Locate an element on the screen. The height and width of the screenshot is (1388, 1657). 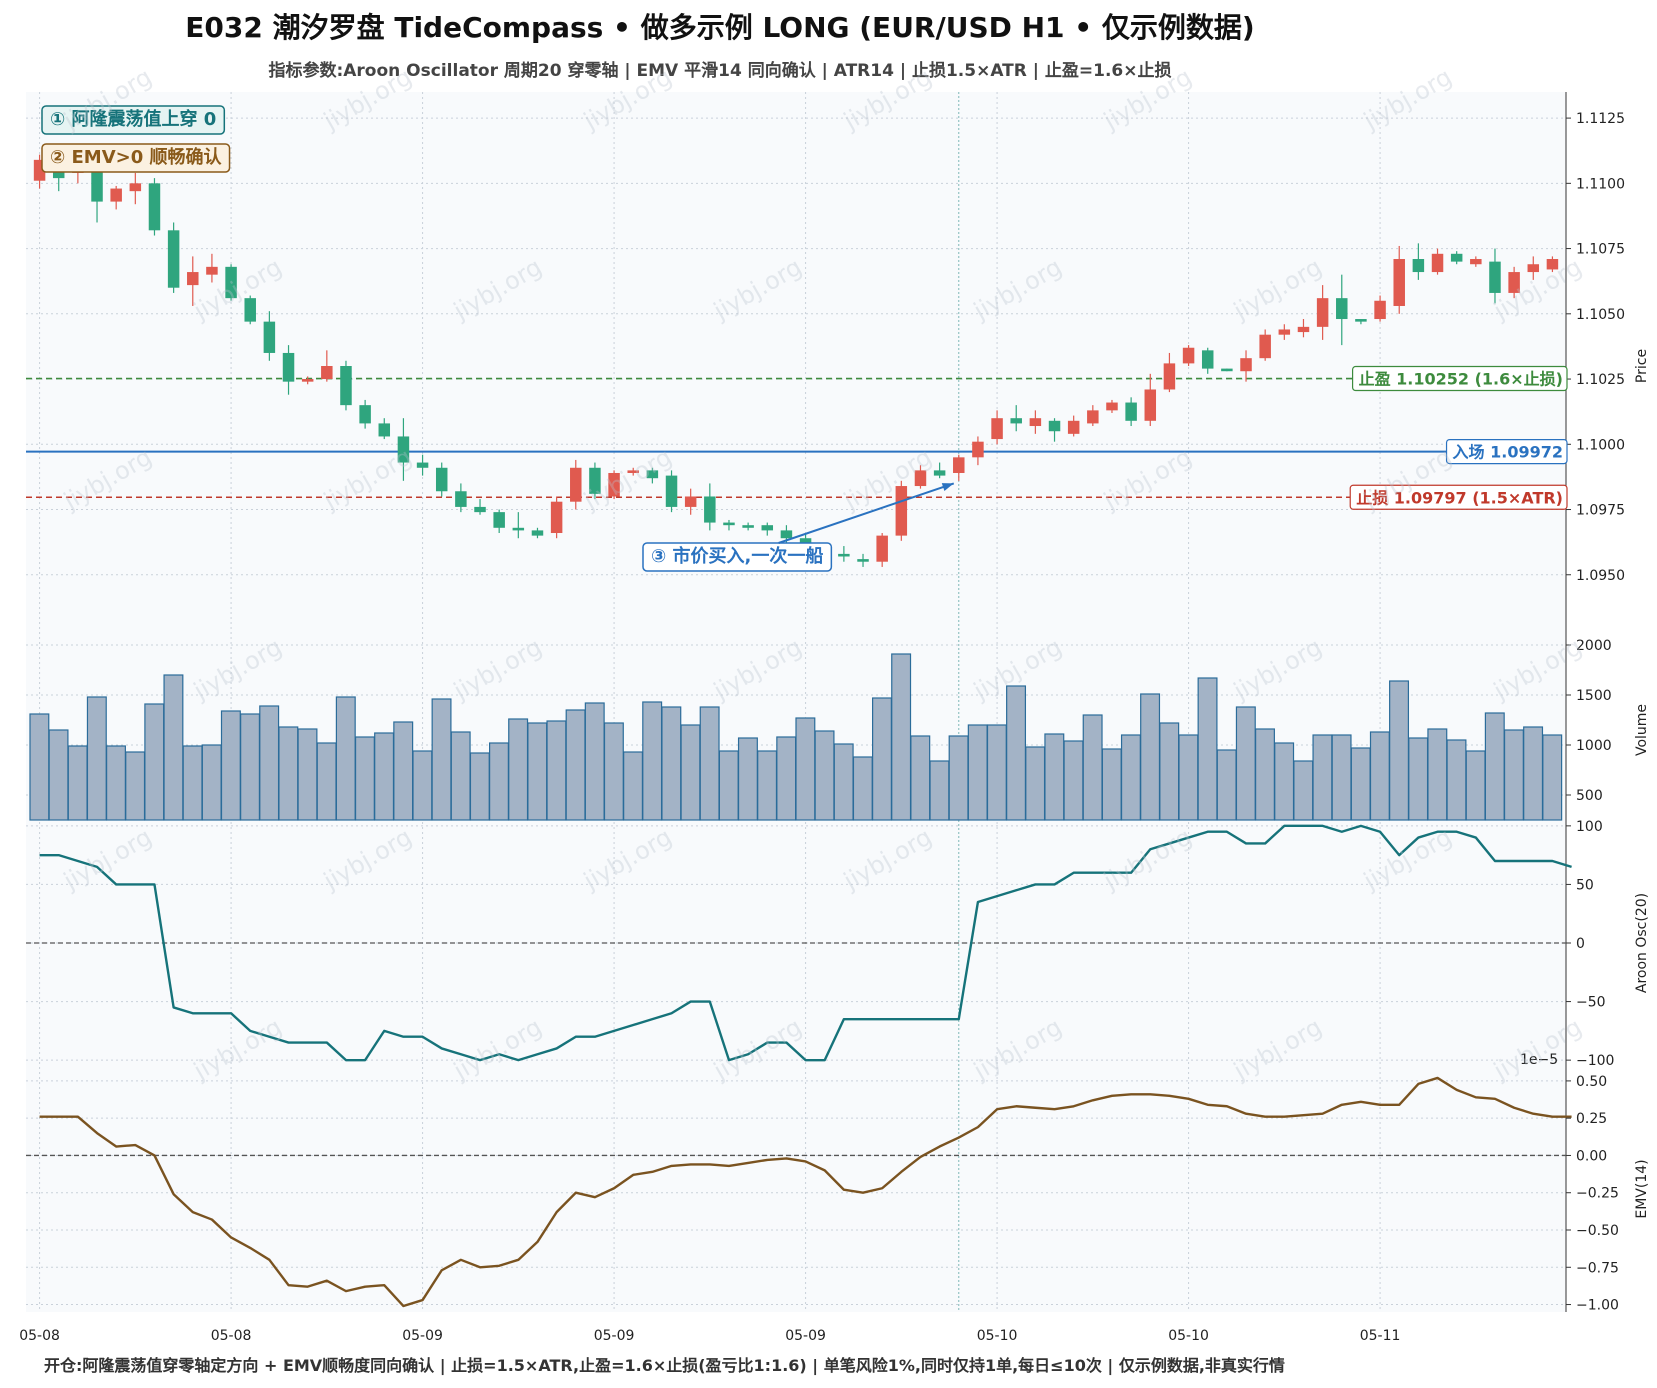
y-tick-label: −0.25 is located at coordinates (1597, 1194).